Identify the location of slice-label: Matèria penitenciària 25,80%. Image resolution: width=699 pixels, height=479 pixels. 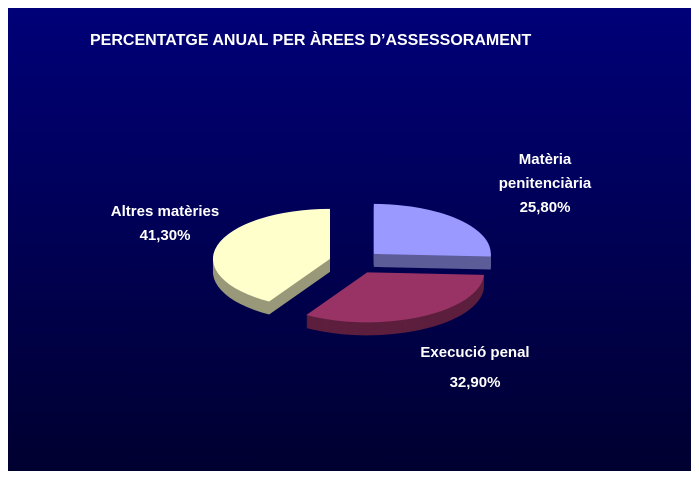
(545, 184).